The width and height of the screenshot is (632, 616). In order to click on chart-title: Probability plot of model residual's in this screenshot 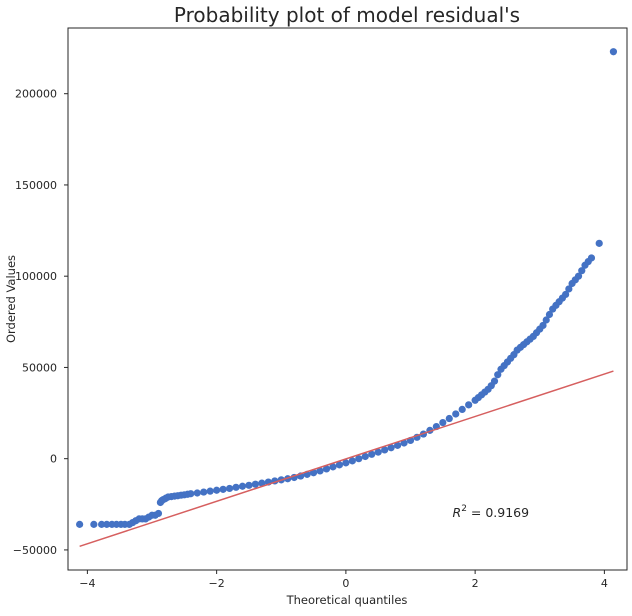, I will do `click(347, 15)`.